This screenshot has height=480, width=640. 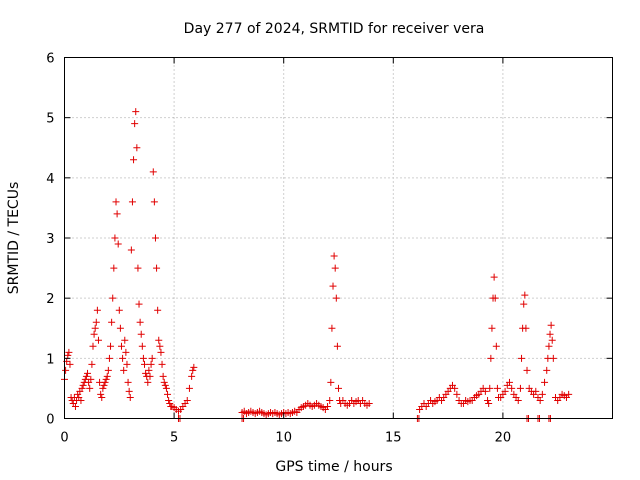 What do you see at coordinates (50, 299) in the screenshot?
I see `y-tick-label: 2` at bounding box center [50, 299].